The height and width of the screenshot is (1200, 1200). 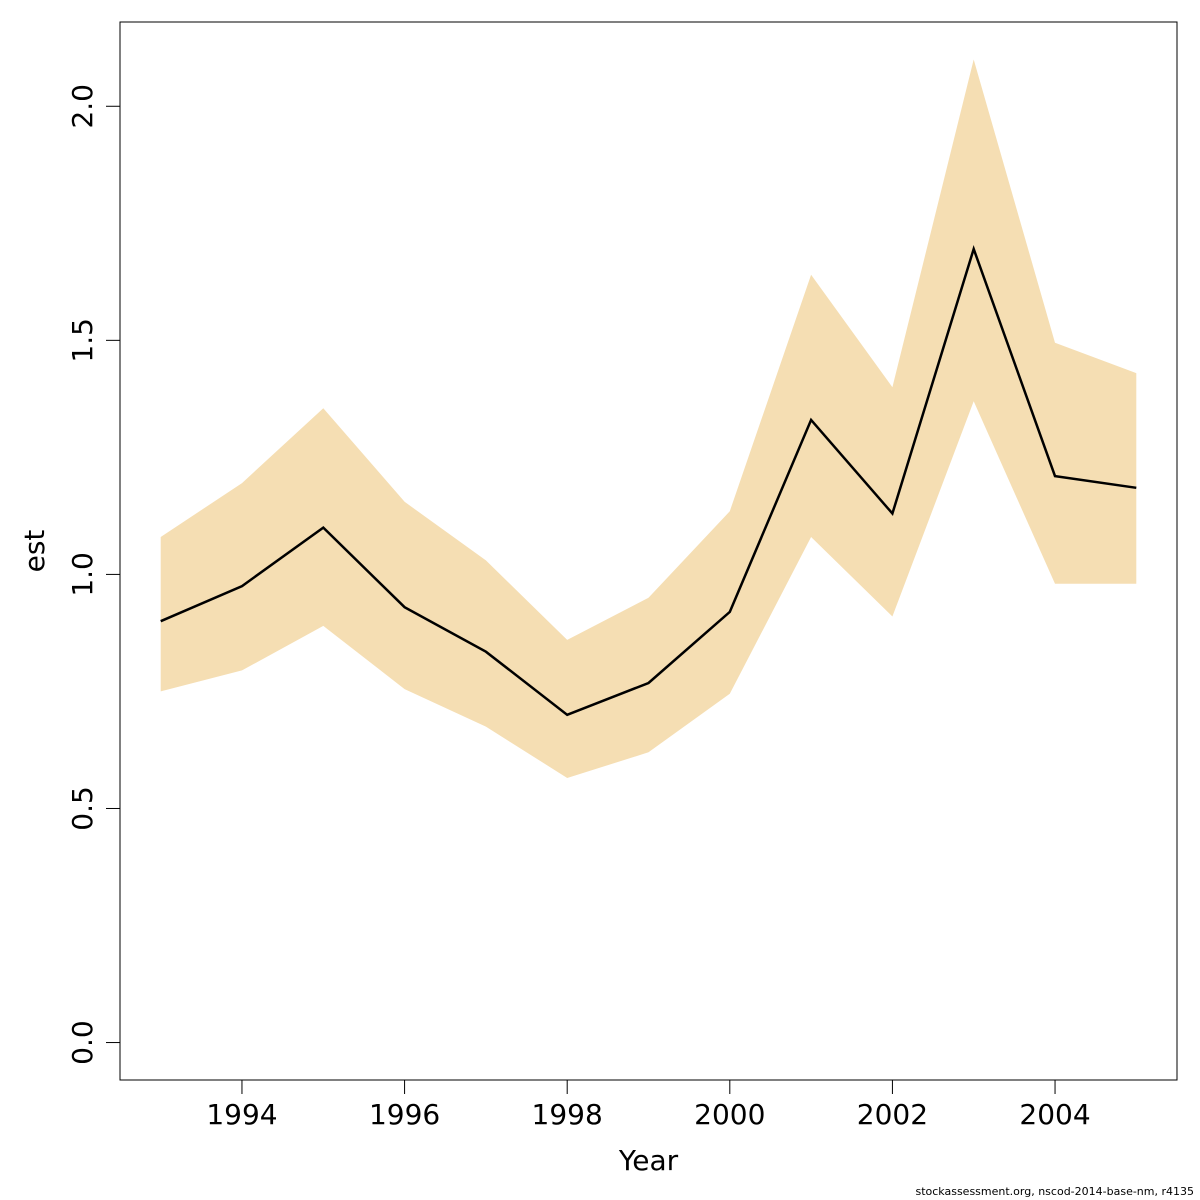 What do you see at coordinates (648, 1160) in the screenshot?
I see `x-axis-title: Year` at bounding box center [648, 1160].